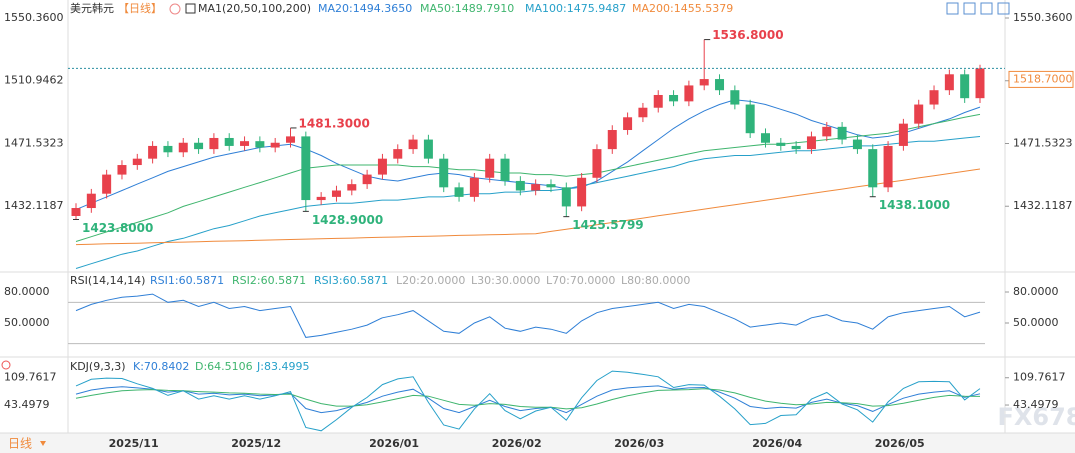 This screenshot has height=453, width=1075. I want to click on low-label: 1425.5799, so click(607, 225).